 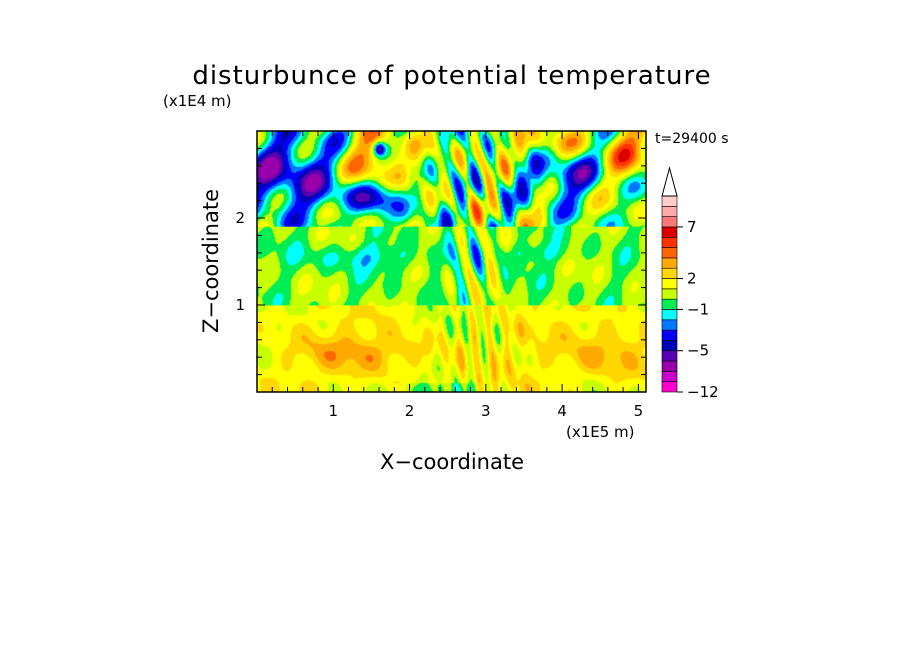 I want to click on colorbar: −12−5−127, so click(x=690, y=283).